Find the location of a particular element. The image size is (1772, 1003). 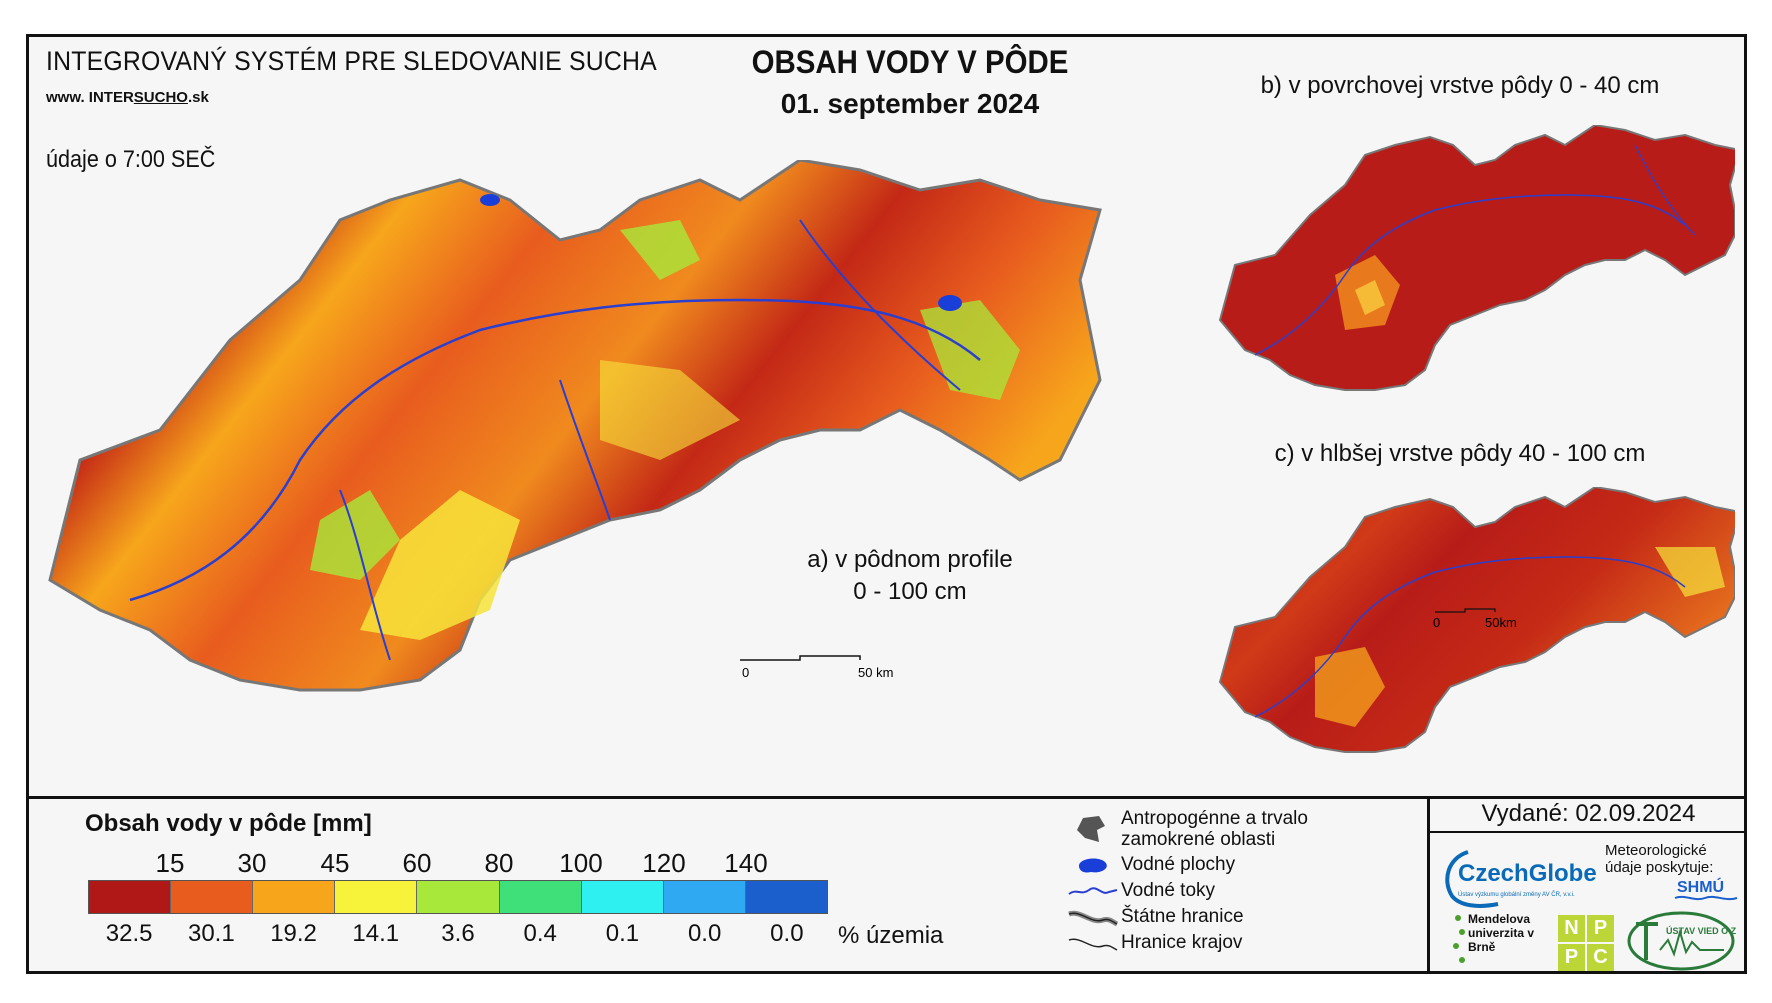

scale-small-start: 0 is located at coordinates (1436, 622).